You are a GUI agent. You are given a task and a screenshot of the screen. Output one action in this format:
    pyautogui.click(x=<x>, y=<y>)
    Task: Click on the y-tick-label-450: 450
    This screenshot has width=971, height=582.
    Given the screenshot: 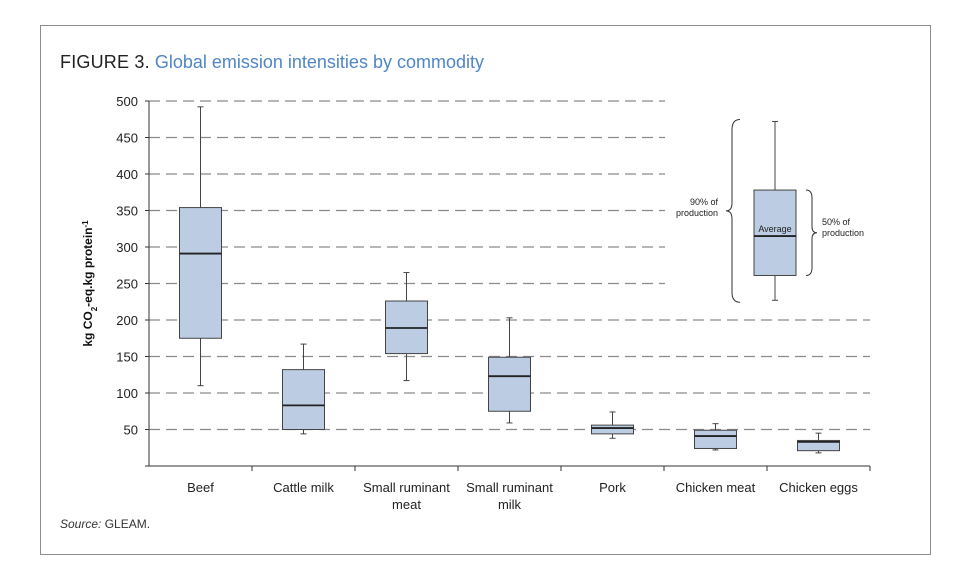 What is the action you would take?
    pyautogui.click(x=127, y=138)
    